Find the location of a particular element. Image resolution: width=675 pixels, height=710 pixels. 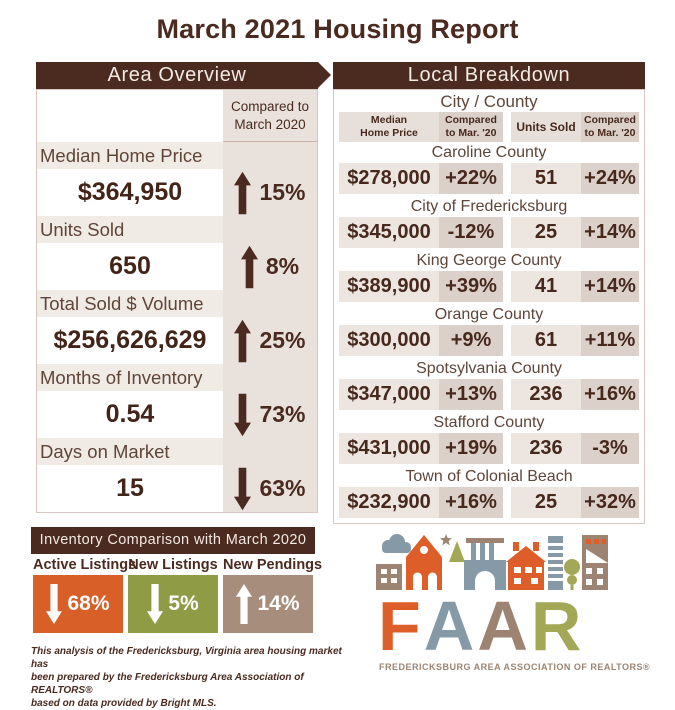

inventory-item-box: 5% is located at coordinates (173, 604).